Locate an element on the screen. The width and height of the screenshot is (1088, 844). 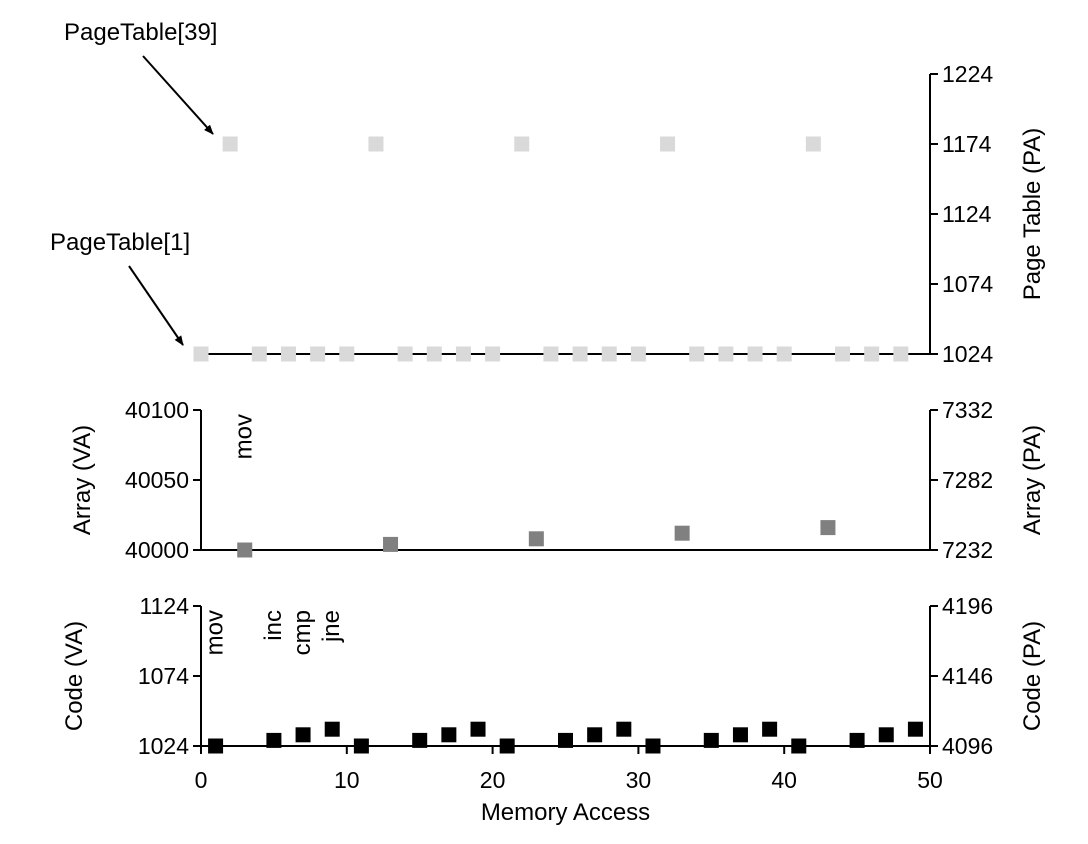
right-tick-label: 1174 is located at coordinates (967, 144).